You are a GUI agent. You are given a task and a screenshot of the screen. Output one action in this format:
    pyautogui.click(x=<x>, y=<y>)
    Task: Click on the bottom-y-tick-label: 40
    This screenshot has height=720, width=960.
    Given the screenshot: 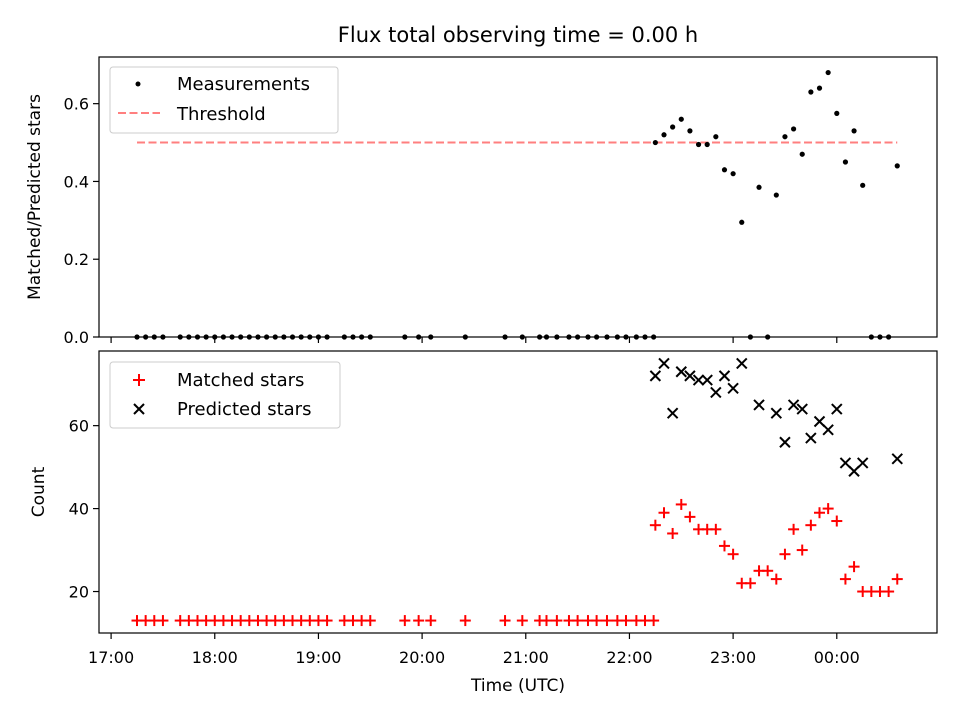 What is the action you would take?
    pyautogui.click(x=79, y=509)
    